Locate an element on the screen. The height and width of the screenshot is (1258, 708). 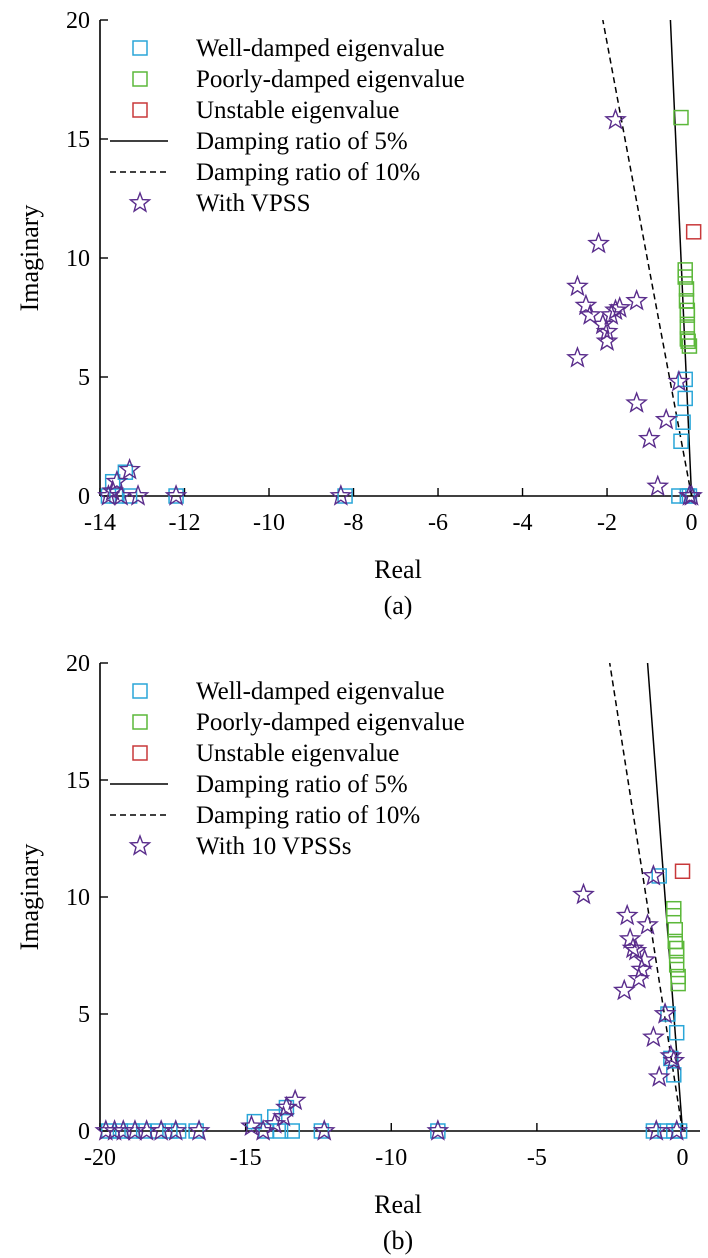
y-tick-label: 20 is located at coordinates (78, 664).